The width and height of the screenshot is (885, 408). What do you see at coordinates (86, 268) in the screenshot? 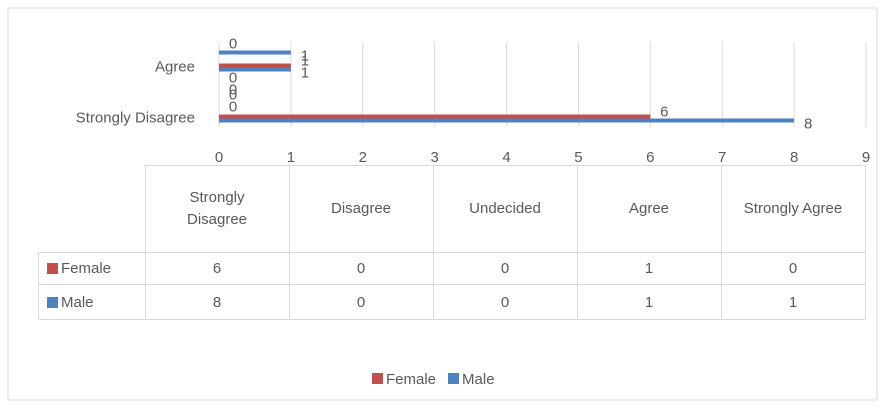
I see `row-label-text: Female` at bounding box center [86, 268].